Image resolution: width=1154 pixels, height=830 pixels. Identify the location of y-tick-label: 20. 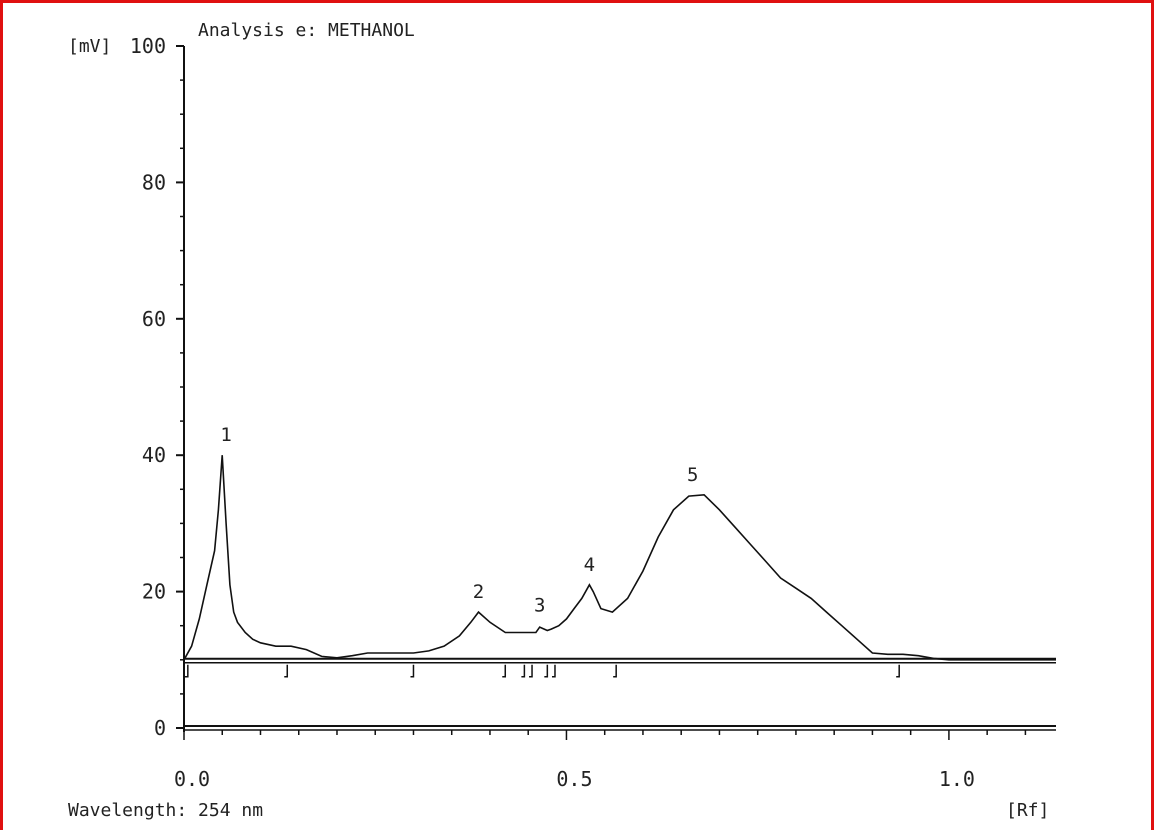
(154, 592).